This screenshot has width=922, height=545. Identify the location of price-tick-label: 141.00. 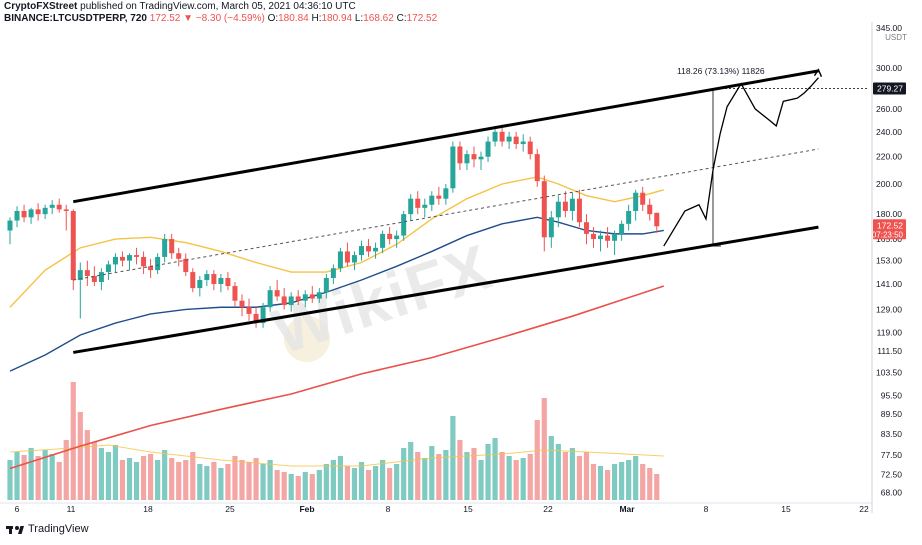
(889, 284).